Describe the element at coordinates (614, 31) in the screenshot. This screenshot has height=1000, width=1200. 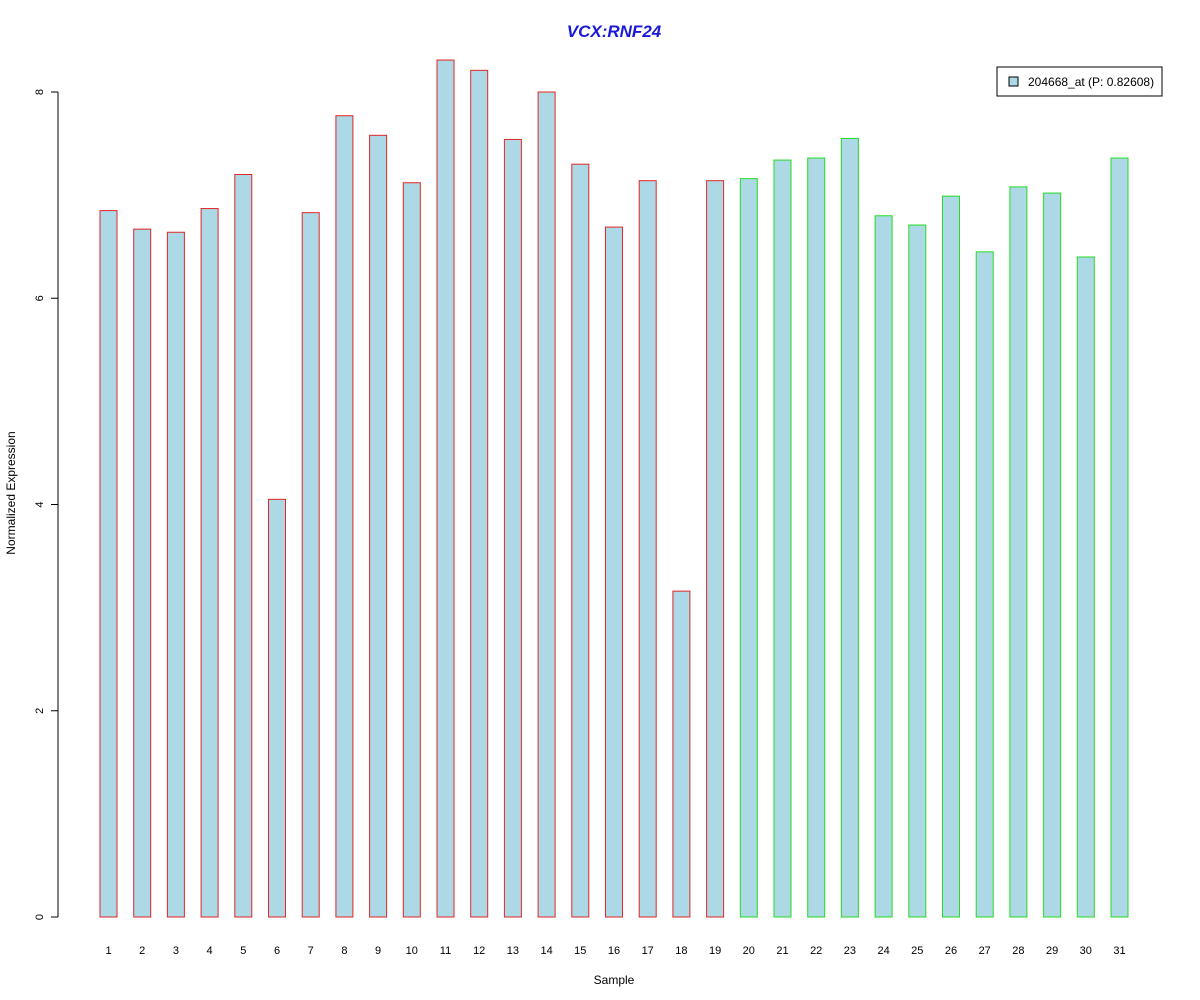
I see `chart-title: VCX:RNF24` at that location.